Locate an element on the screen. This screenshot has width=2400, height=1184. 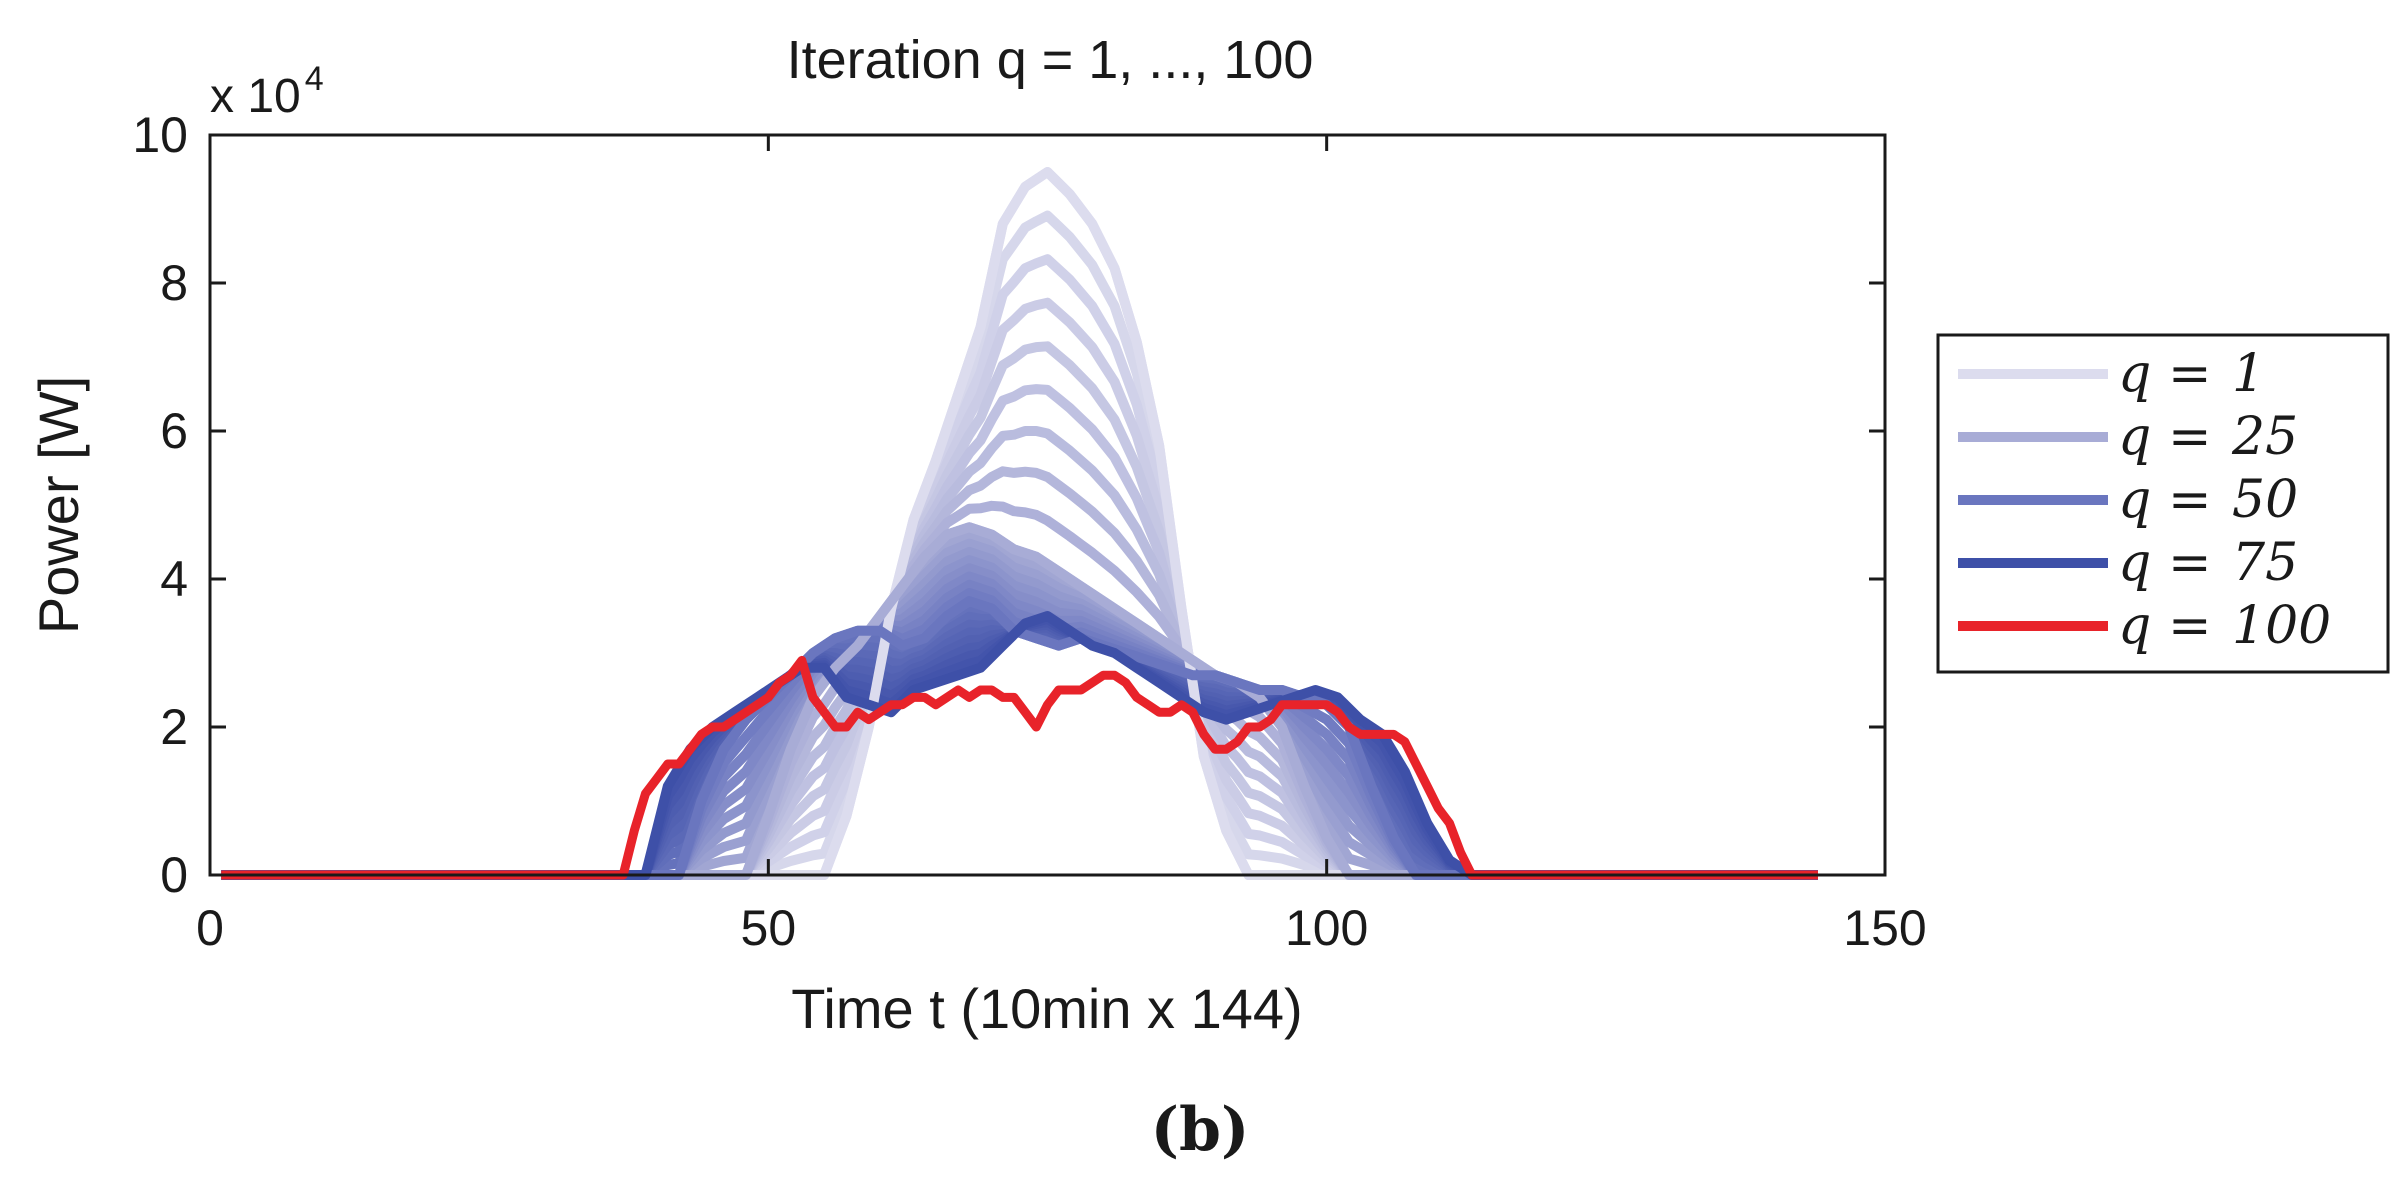
legend-label-value: 100 is located at coordinates (2281, 626).